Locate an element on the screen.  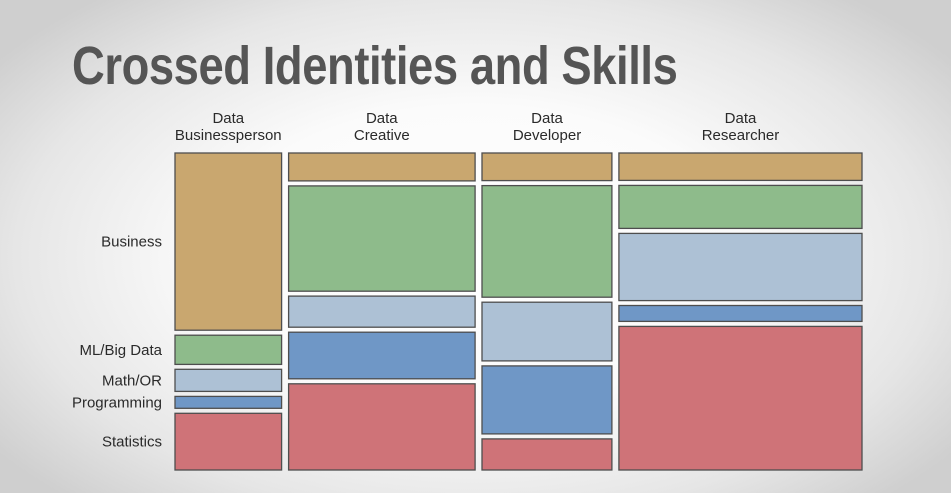
row-label-ml-big-data: ML/Big Data is located at coordinates (120, 350).